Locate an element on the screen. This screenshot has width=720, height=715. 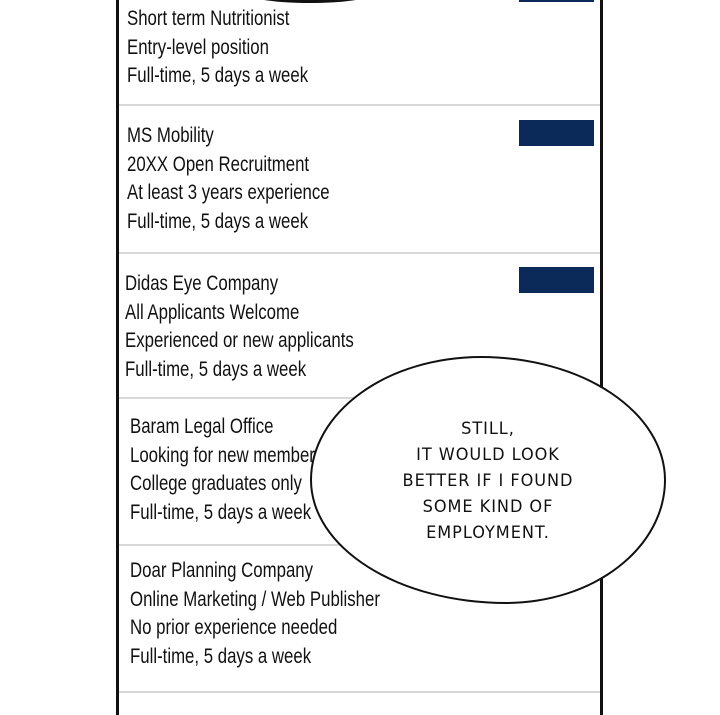
job-detail: 20XX Open Recruitment is located at coordinates (218, 164).